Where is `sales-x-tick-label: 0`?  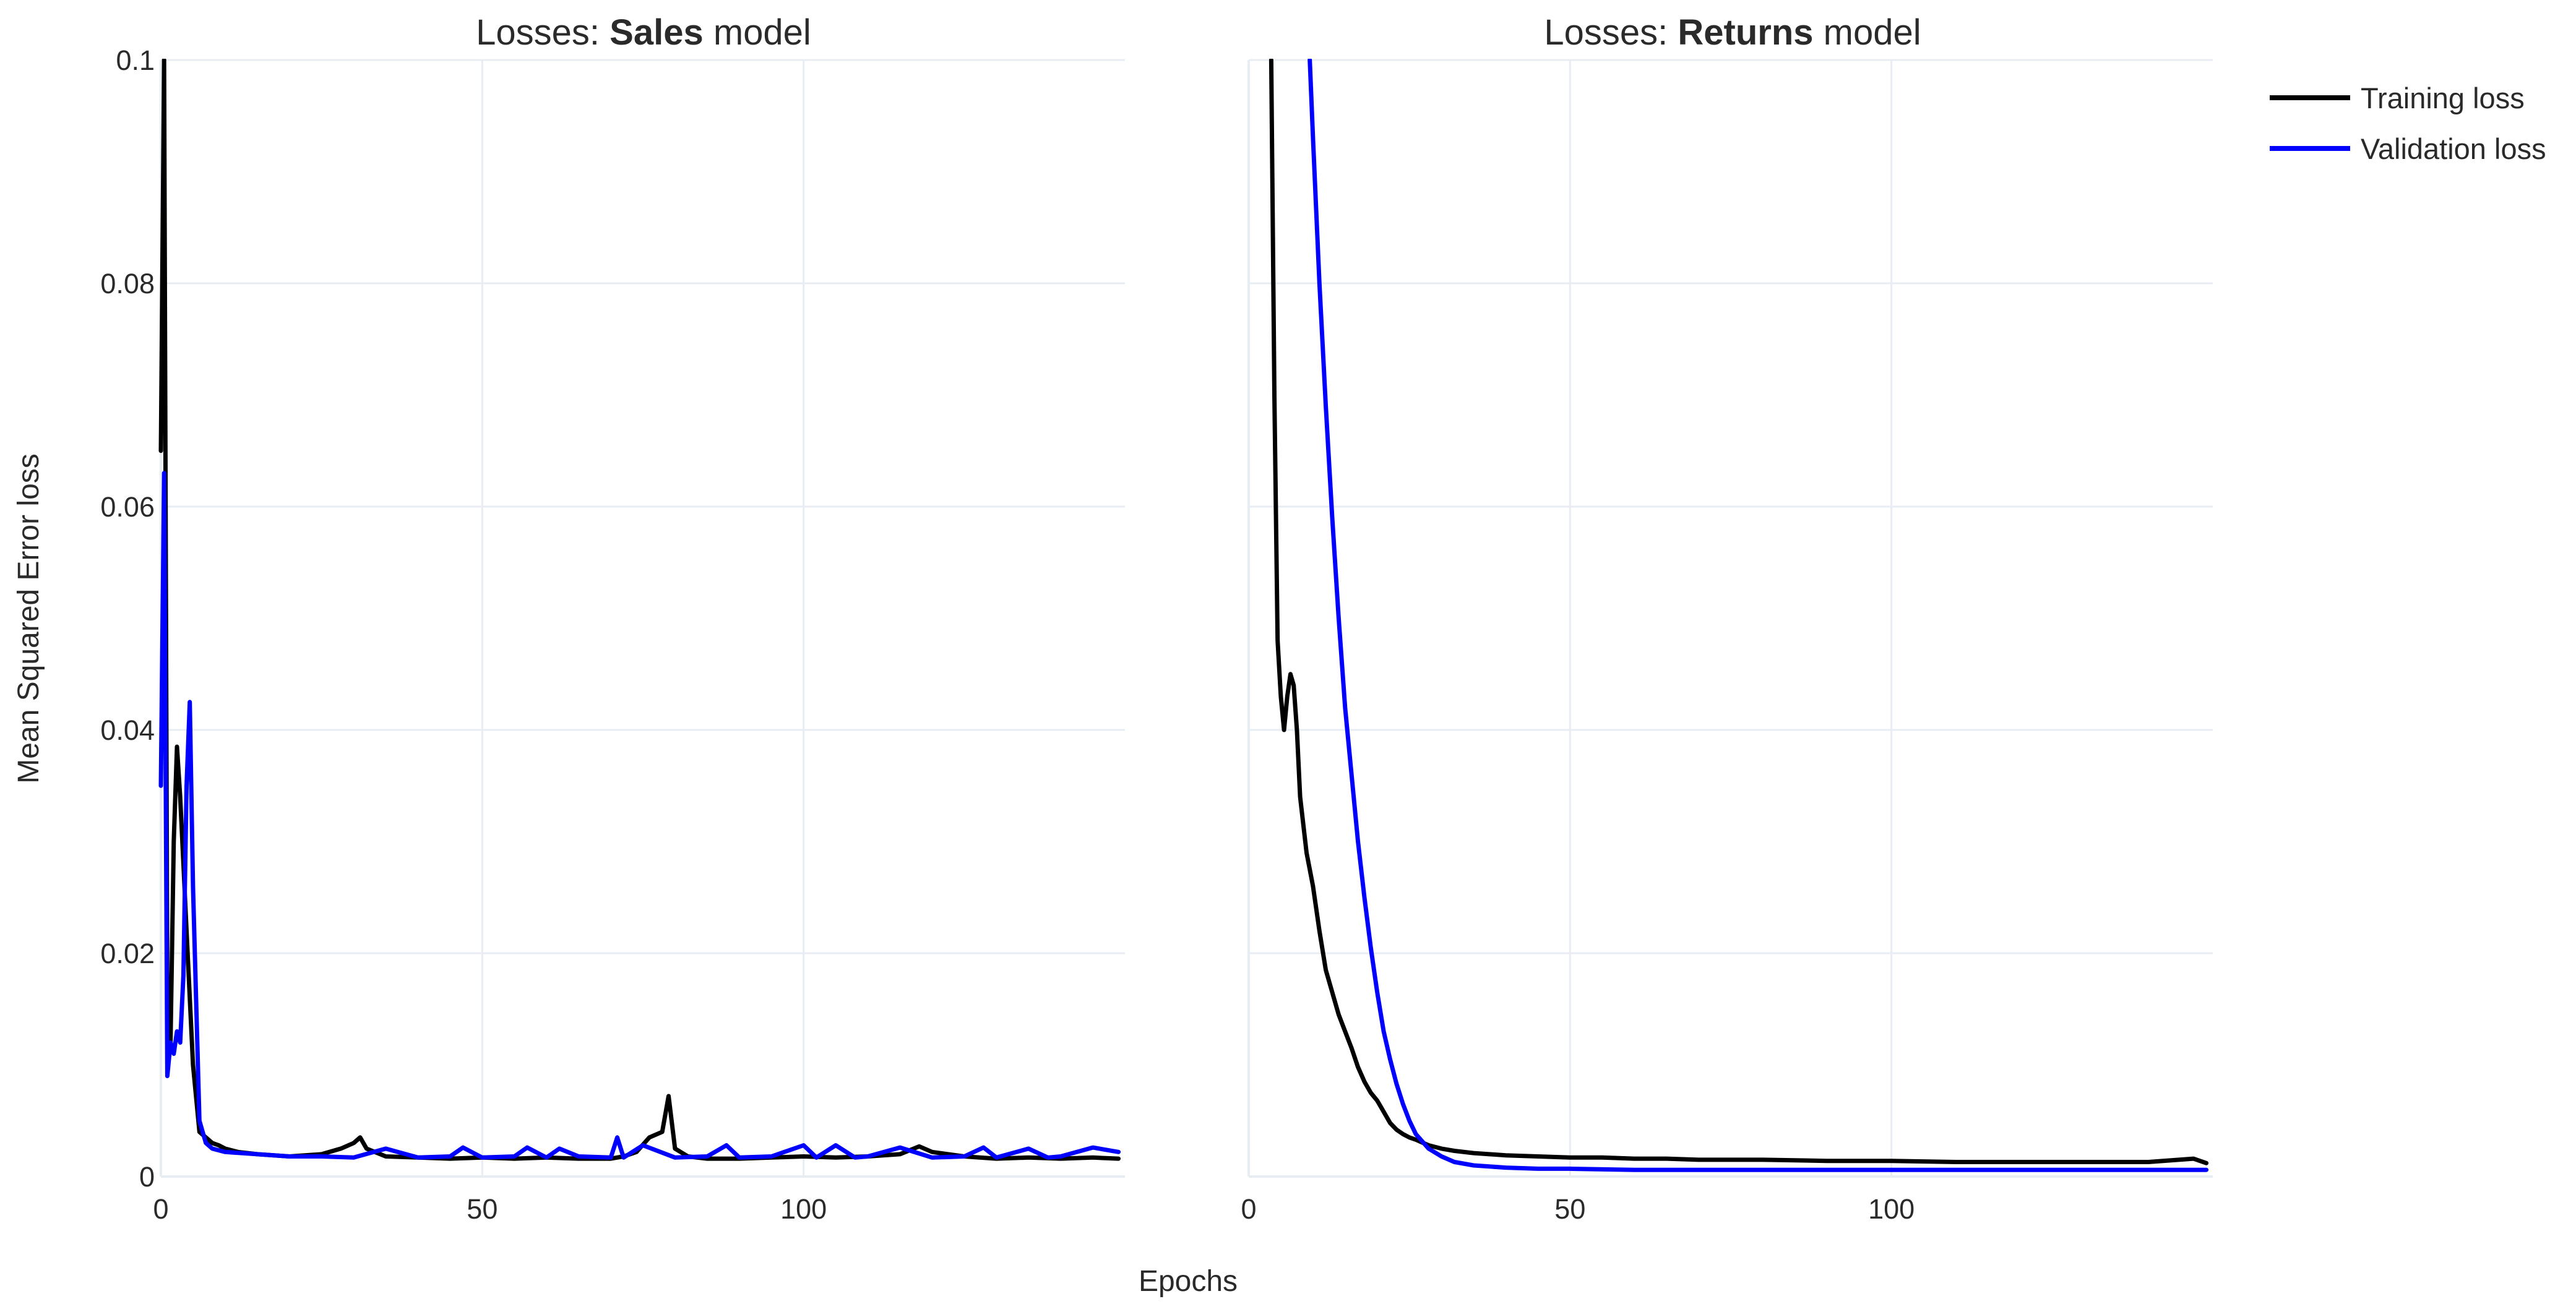
sales-x-tick-label: 0 is located at coordinates (160, 1209).